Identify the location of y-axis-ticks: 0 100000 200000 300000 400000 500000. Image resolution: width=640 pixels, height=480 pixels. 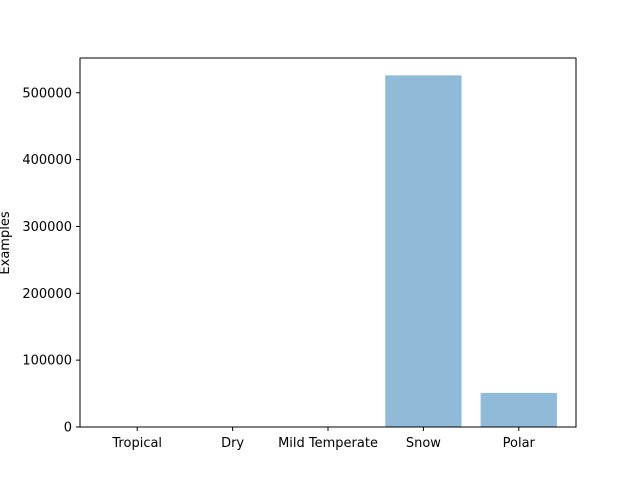
(51, 261).